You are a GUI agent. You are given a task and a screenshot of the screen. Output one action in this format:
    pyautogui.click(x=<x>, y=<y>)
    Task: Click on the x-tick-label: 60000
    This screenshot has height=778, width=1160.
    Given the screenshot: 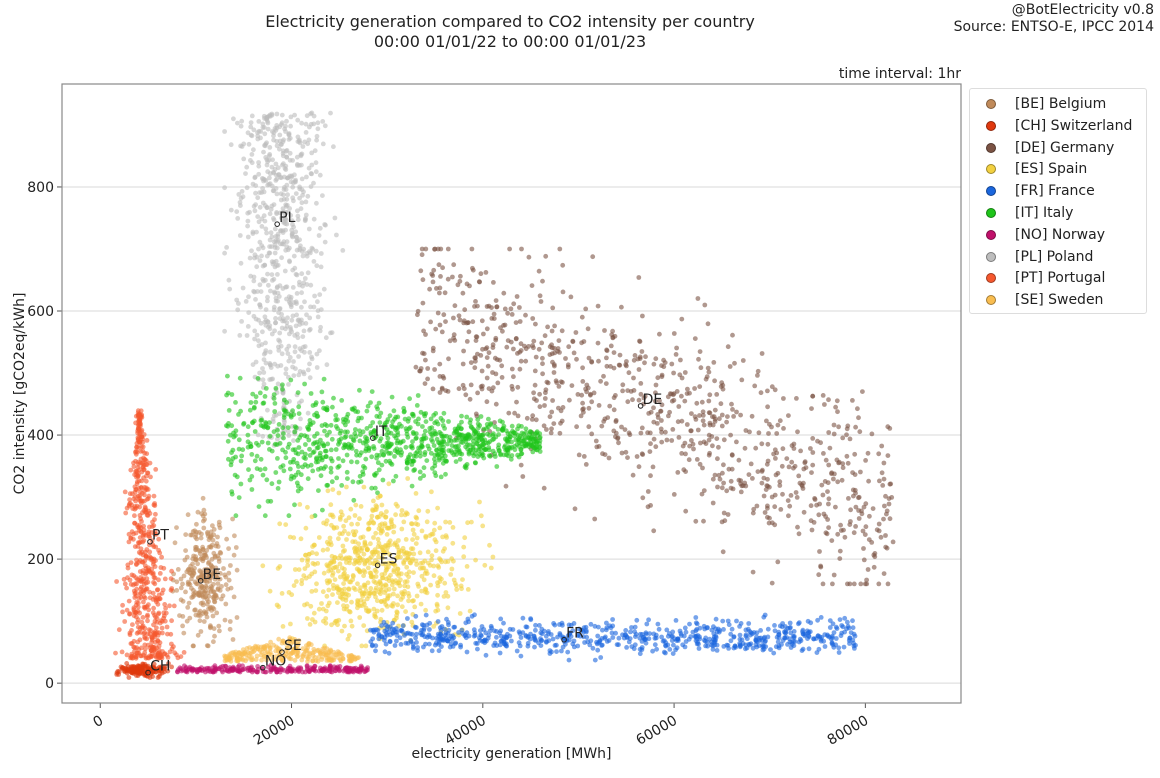 What is the action you would take?
    pyautogui.click(x=657, y=731)
    